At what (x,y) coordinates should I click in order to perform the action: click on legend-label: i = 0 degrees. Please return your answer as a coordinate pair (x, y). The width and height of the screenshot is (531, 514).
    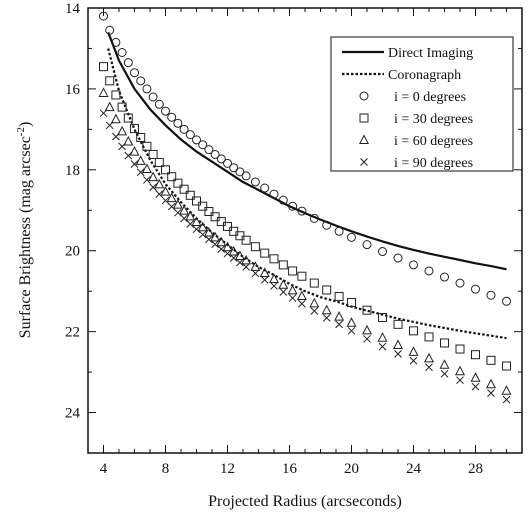
    Looking at the image, I should click on (430, 97).